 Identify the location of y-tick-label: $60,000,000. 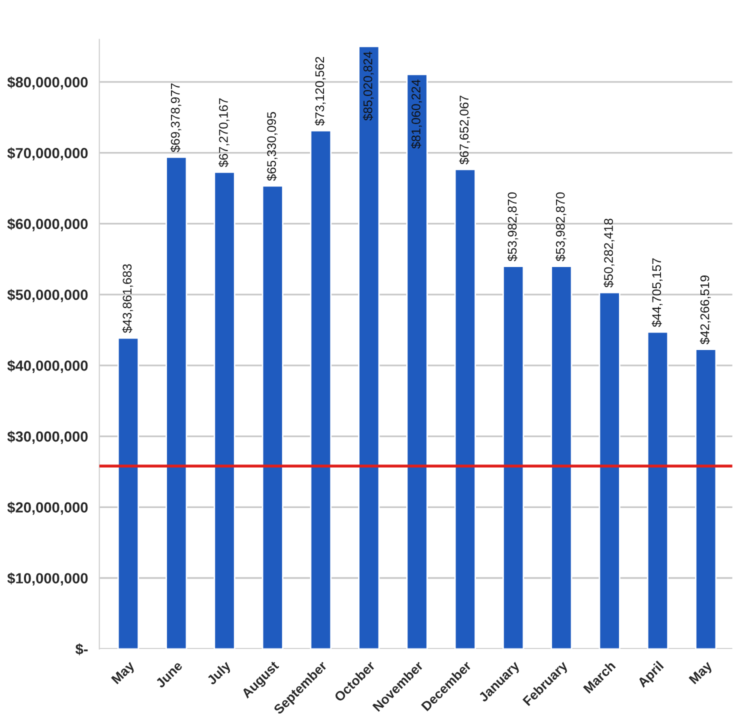
(47, 225).